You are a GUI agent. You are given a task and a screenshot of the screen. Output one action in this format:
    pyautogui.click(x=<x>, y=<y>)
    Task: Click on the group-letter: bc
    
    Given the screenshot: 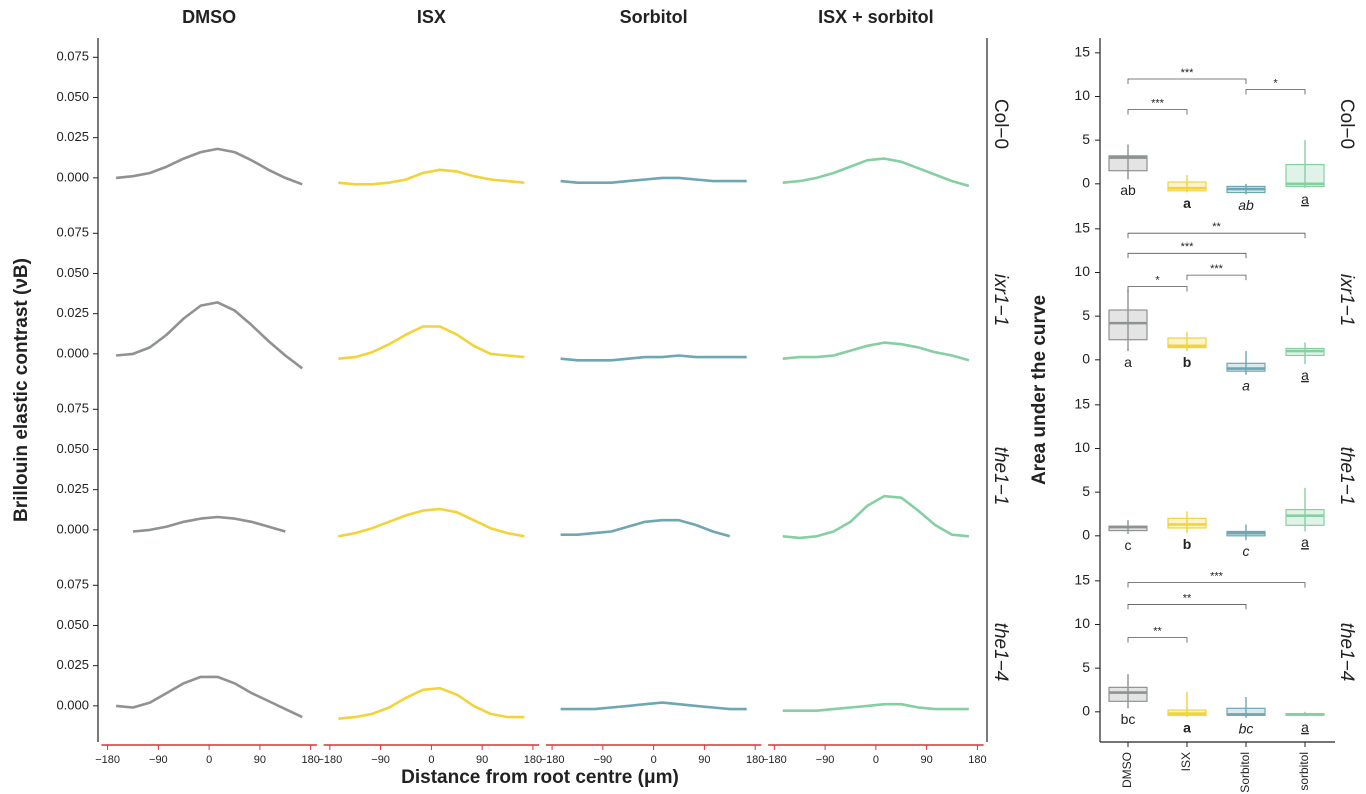 What is the action you would take?
    pyautogui.click(x=1246, y=729)
    